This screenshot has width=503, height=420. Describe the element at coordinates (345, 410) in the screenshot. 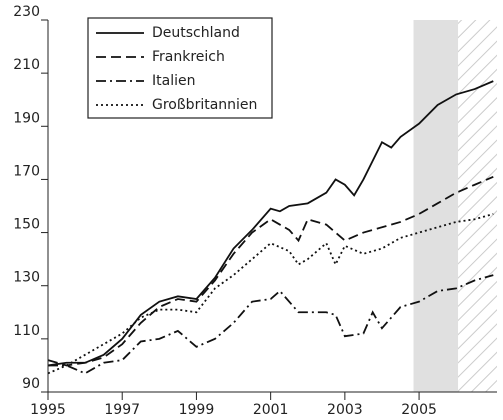

I see `x-tick-label: 2003` at that location.